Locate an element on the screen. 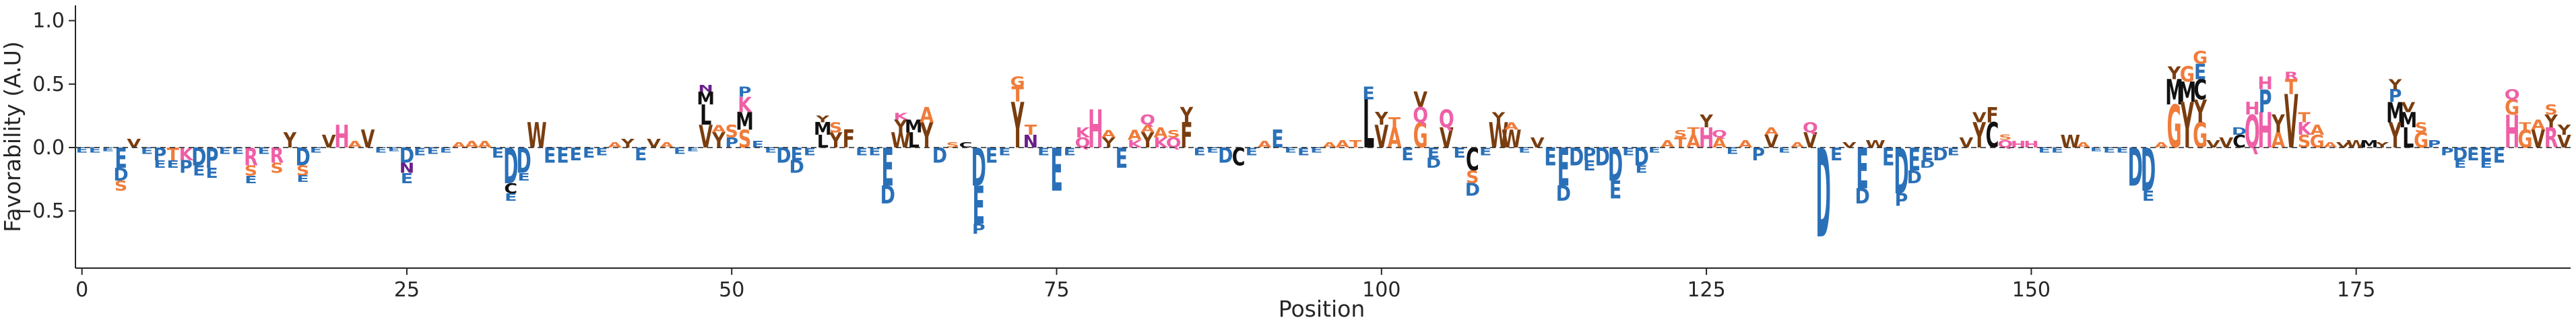 The width and height of the screenshot is (2576, 322). logo-letter: W is located at coordinates (1512, 140).